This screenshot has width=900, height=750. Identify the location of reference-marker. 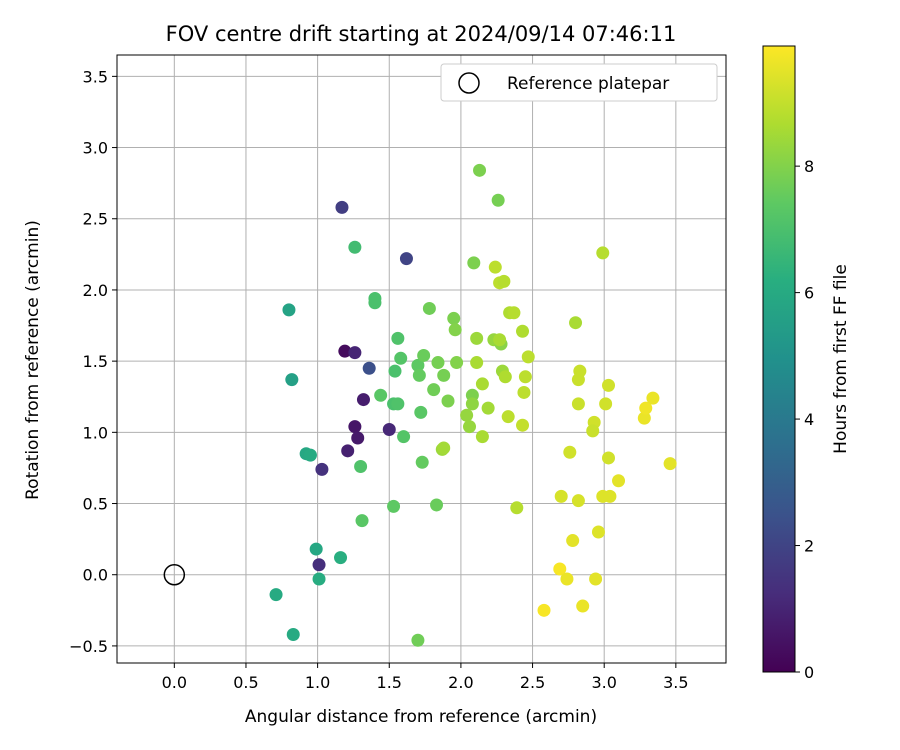
(174, 574).